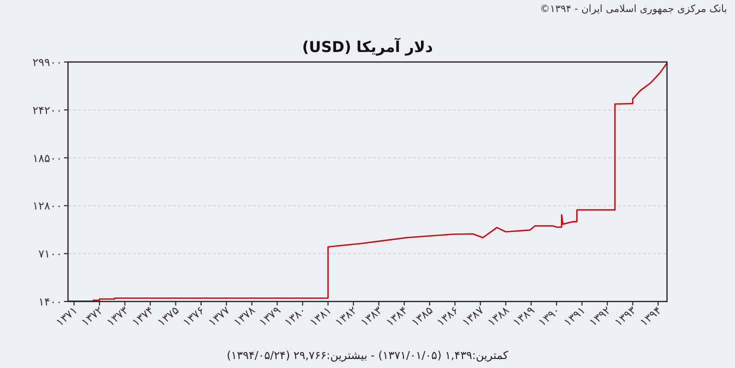 This screenshot has height=368, width=735. Describe the element at coordinates (47, 110) in the screenshot. I see `y-tick-label: ۲۴۲۰۰` at that location.